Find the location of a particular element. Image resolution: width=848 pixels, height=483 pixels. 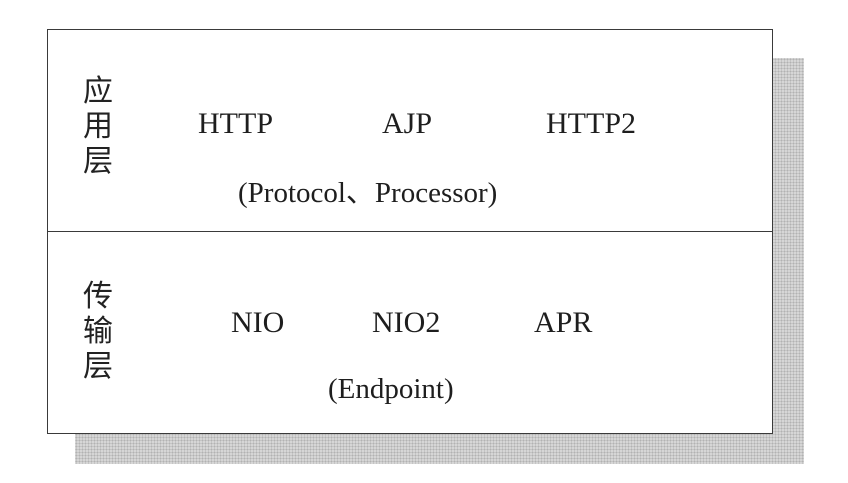

protocol-http2: HTTP2 is located at coordinates (591, 123).